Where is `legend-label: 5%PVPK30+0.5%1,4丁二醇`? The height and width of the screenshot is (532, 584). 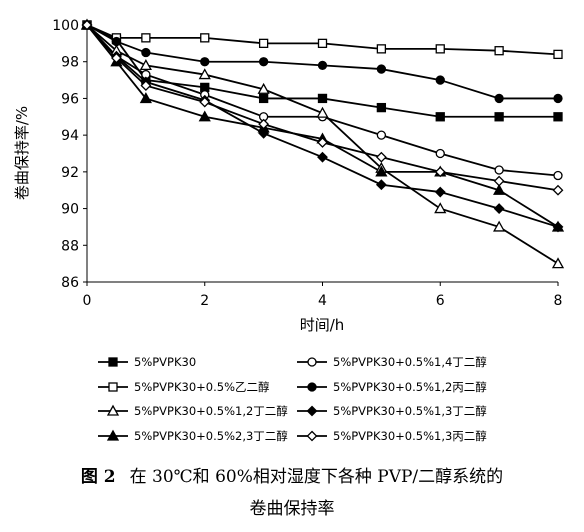 legend-label: 5%PVPK30+0.5%1,4丁二醇 is located at coordinates (410, 362).